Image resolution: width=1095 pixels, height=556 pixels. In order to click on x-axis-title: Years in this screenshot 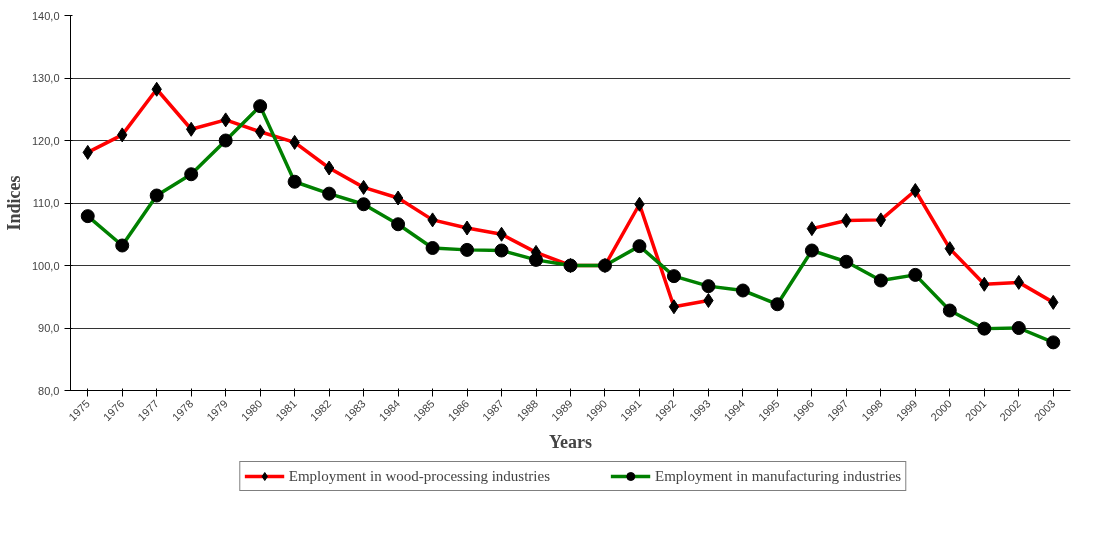, I will do `click(571, 442)`.